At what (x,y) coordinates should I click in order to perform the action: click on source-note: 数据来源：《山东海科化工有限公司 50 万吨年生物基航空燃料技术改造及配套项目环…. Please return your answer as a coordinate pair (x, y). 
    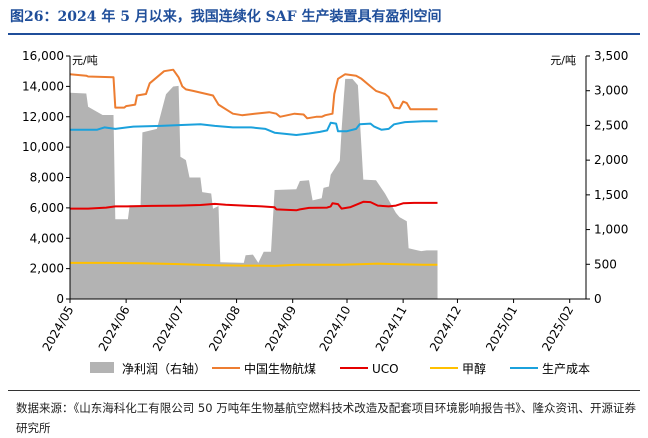
    Looking at the image, I should click on (326, 418).